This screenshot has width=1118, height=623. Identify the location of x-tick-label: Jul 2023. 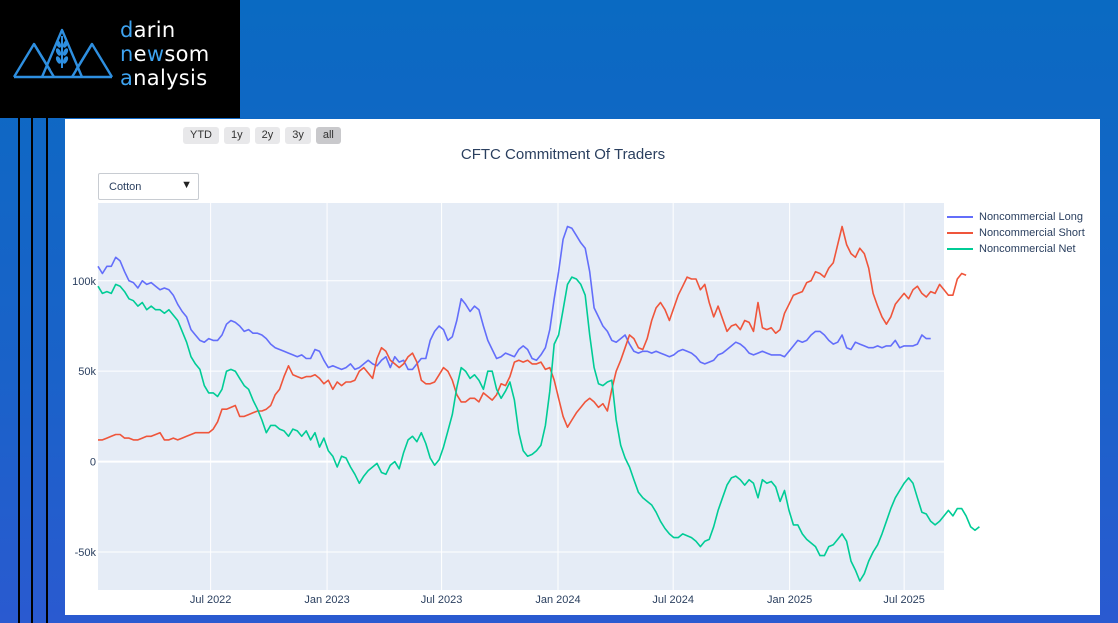
(442, 600).